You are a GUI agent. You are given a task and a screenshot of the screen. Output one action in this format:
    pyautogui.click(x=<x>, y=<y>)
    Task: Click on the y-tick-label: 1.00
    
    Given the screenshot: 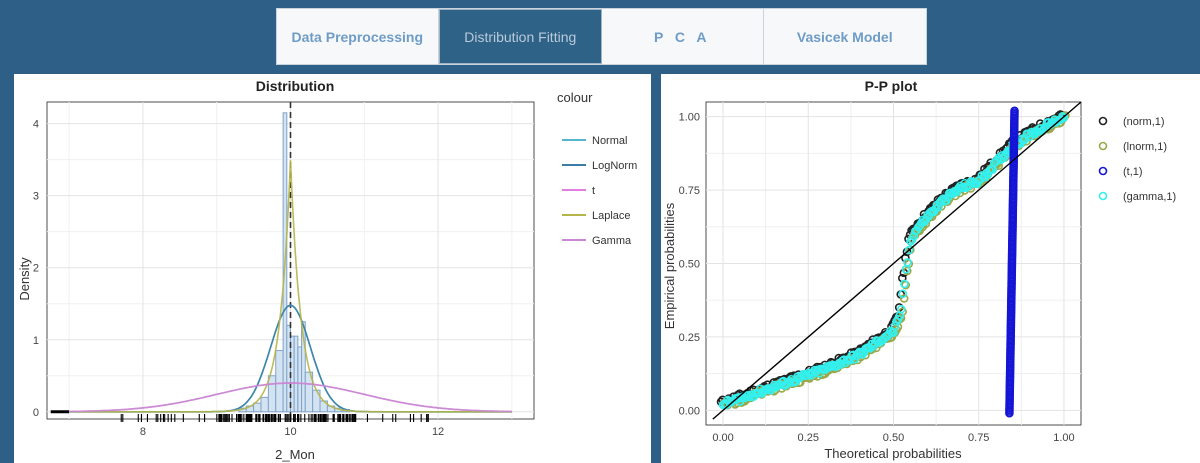 What is the action you would take?
    pyautogui.click(x=689, y=118)
    